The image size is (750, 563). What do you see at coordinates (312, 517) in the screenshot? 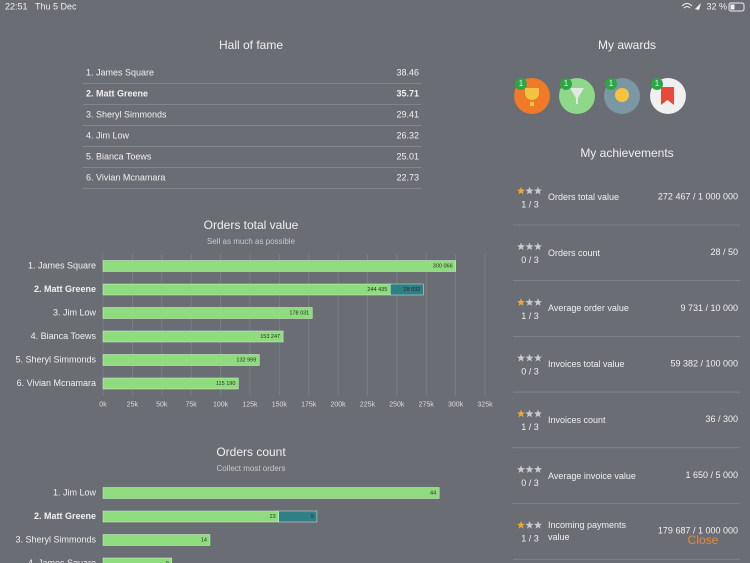
I see `value-label: 5` at bounding box center [312, 517].